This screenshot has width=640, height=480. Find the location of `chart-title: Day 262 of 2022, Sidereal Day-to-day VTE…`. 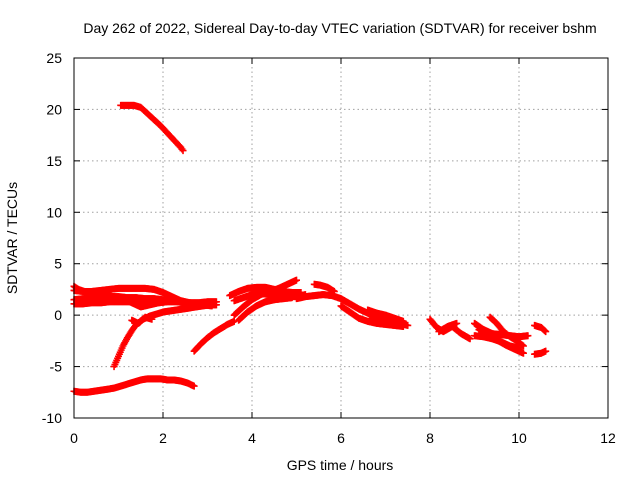

chart-title: Day 262 of 2022, Sidereal Day-to-day VTE… is located at coordinates (339, 28).